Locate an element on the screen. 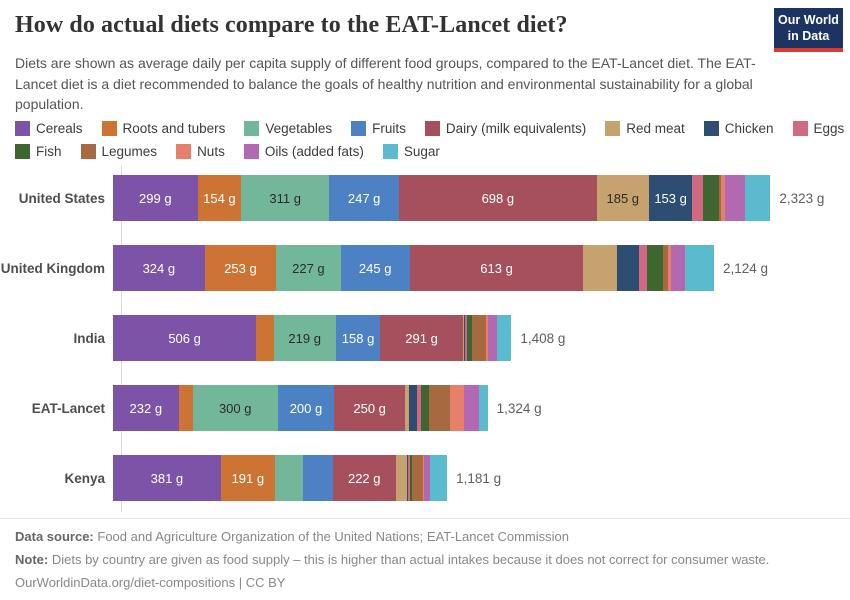  segment-value-label: 324 g is located at coordinates (159, 268).